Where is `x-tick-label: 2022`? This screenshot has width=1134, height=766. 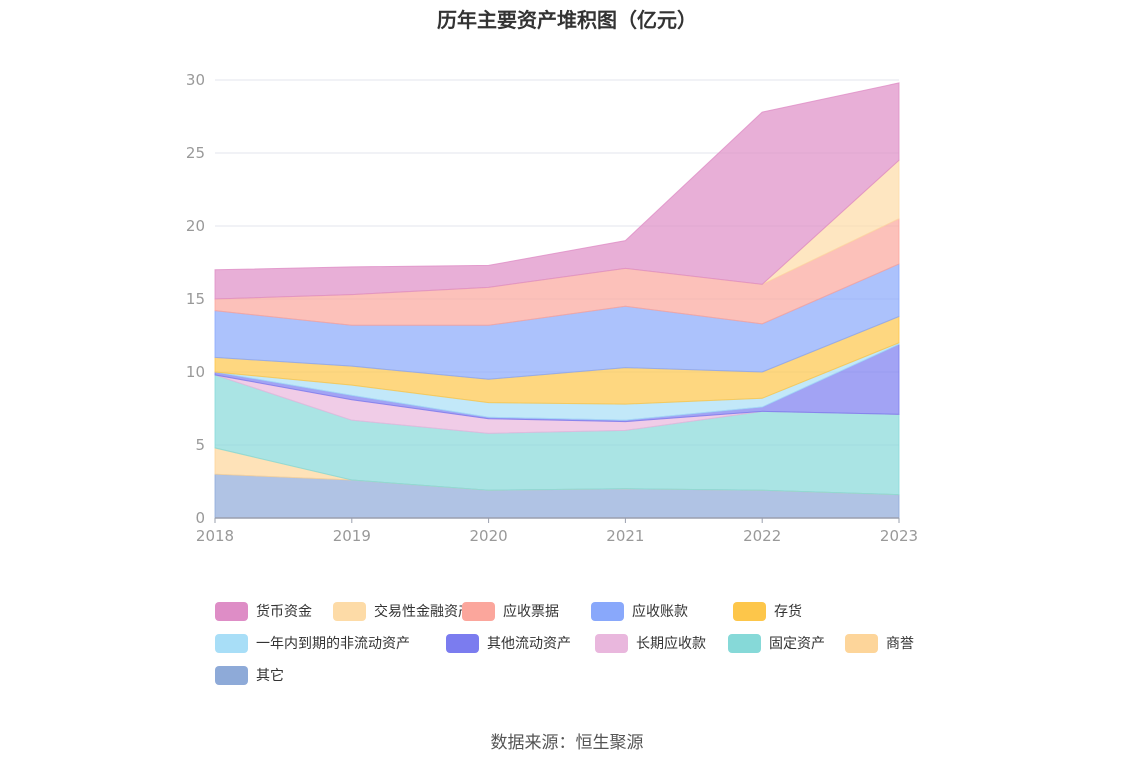 x-tick-label: 2022 is located at coordinates (762, 536).